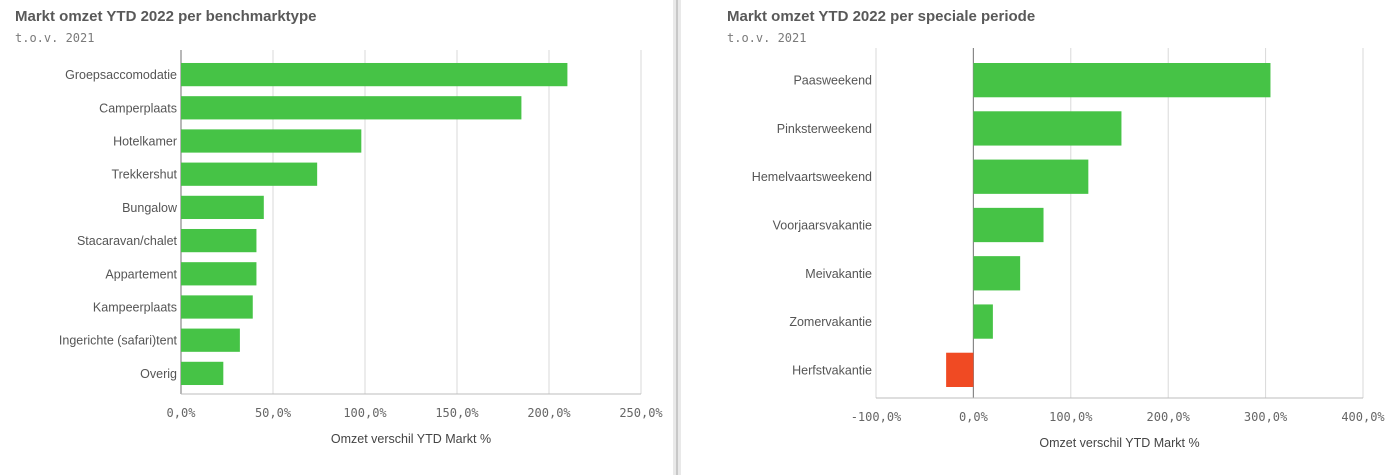 The width and height of the screenshot is (1385, 475). Describe the element at coordinates (145, 142) in the screenshot. I see `category-label: Hotelkamer` at that location.